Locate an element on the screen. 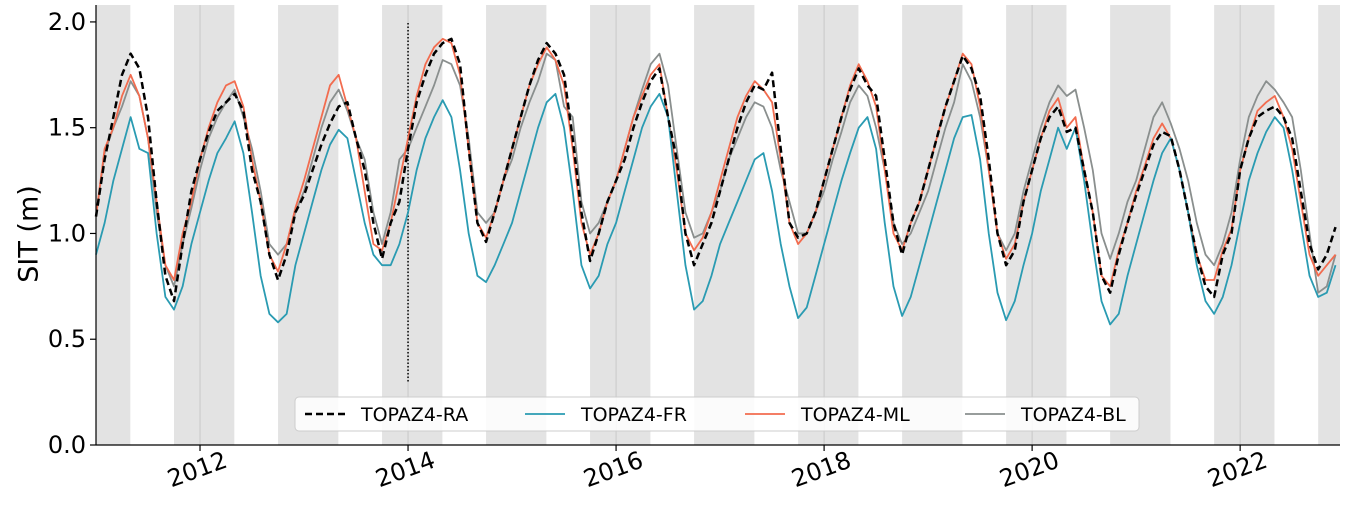 Image resolution: width=1349 pixels, height=506 pixels. x-tick-label: 2020 is located at coordinates (1029, 469).